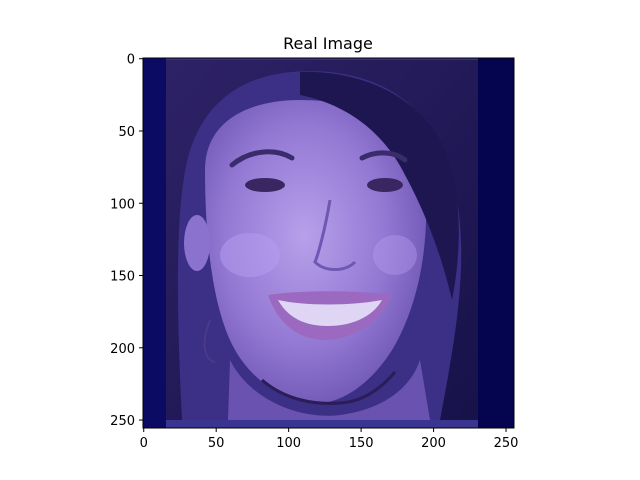 The width and height of the screenshot is (640, 480). I want to click on left-cheek, so click(250, 255).